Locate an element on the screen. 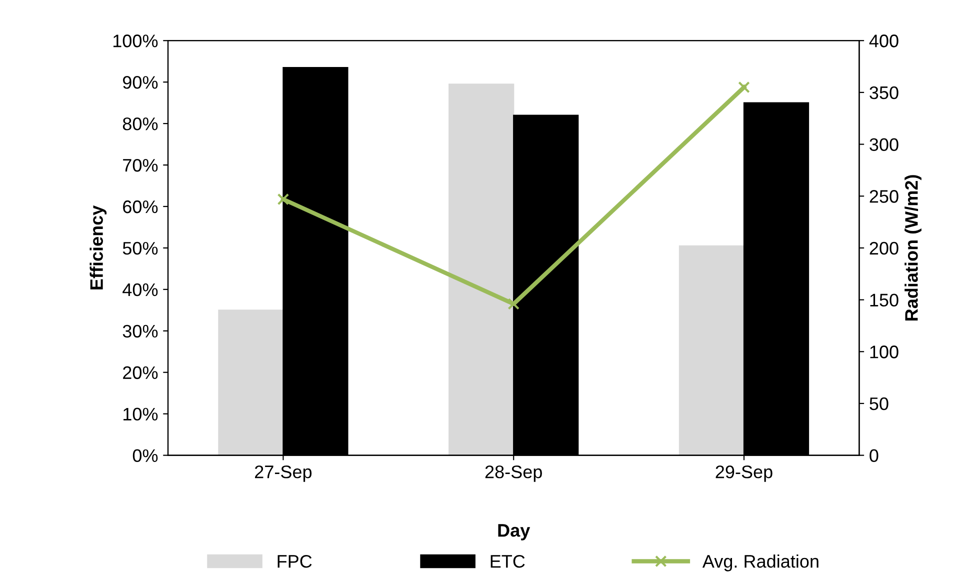 This screenshot has height=580, width=960. y2-tick-label: 50 is located at coordinates (879, 403).